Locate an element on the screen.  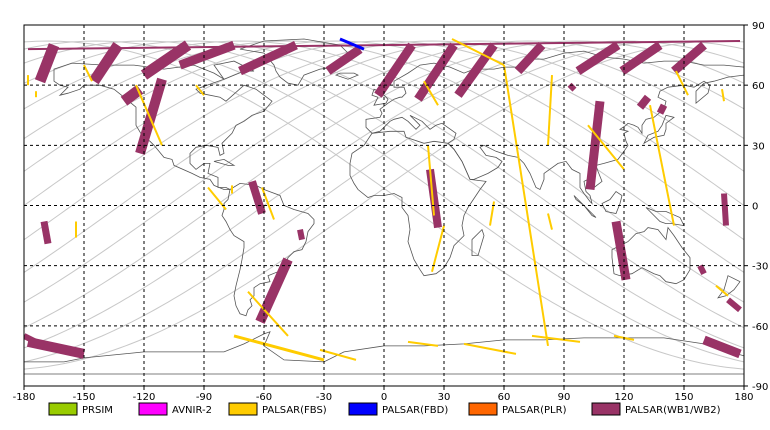
x-tick-label: -120 is located at coordinates (144, 397).